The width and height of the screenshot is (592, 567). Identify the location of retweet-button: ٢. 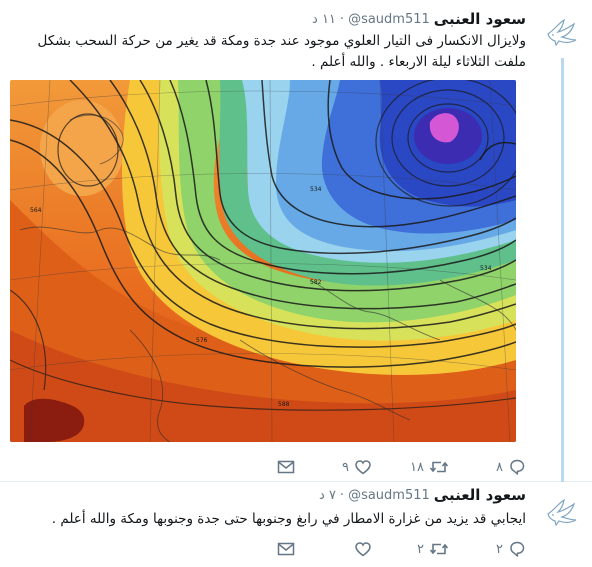
(410, 549).